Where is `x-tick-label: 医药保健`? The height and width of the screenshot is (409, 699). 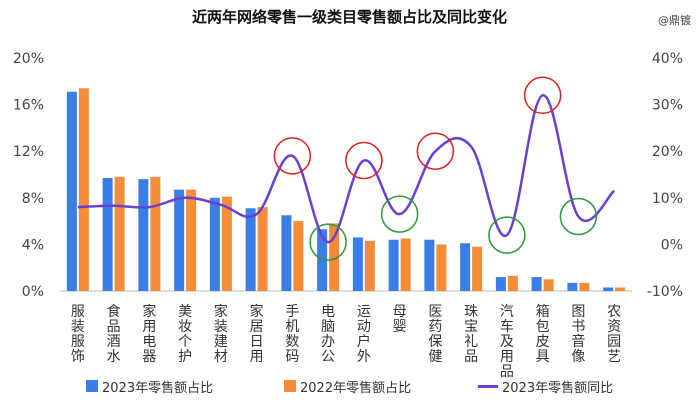
x-tick-label: 医药保健 is located at coordinates (435, 334).